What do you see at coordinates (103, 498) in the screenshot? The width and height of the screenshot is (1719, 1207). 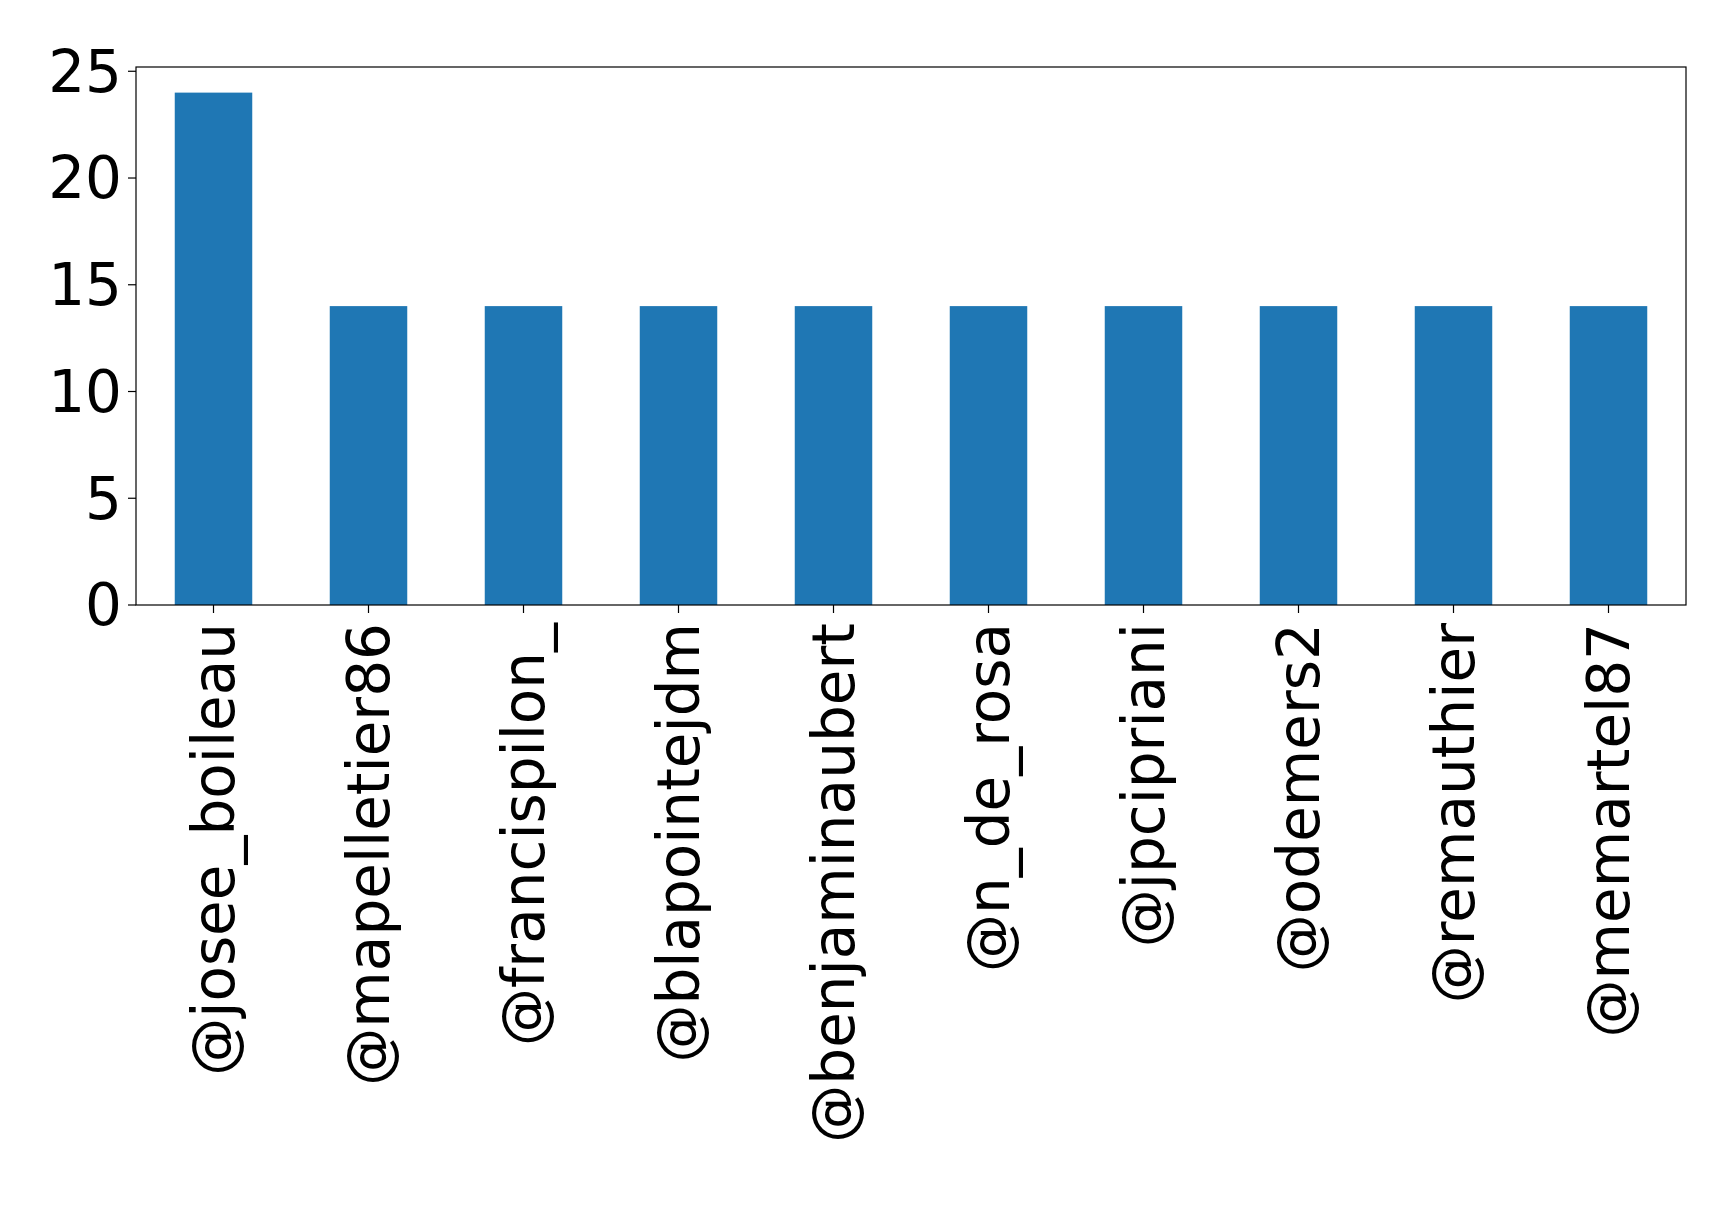 I see `y-tick-label: 5` at bounding box center [103, 498].